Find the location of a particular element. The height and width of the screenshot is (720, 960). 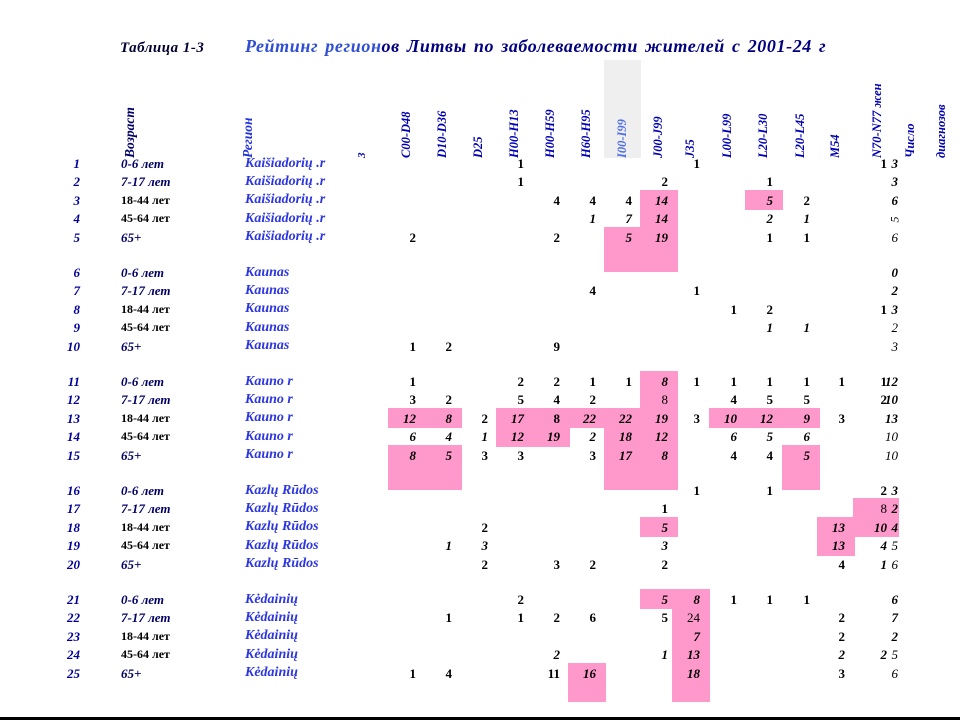

value-cell-J00-J99: 2 is located at coordinates (665, 182).